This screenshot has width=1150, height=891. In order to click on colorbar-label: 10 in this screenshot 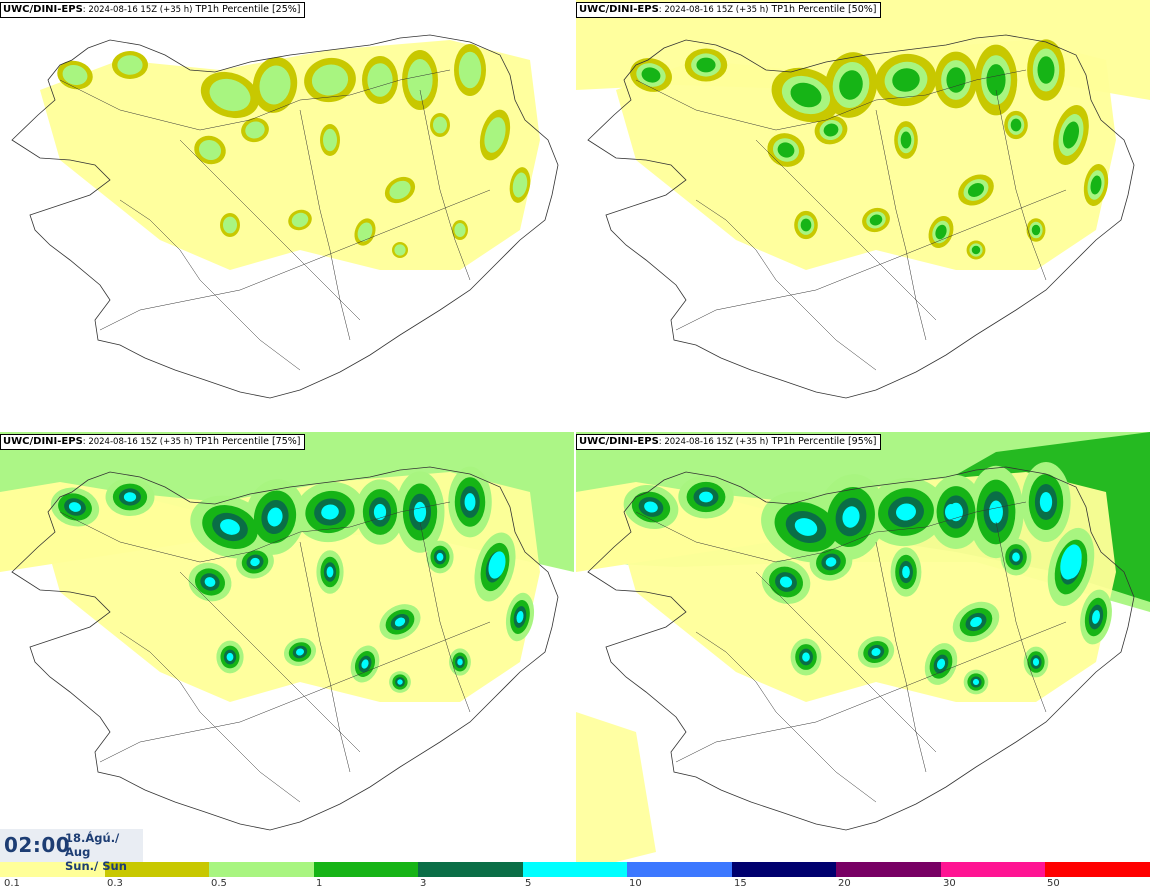, I will do `click(635, 883)`.